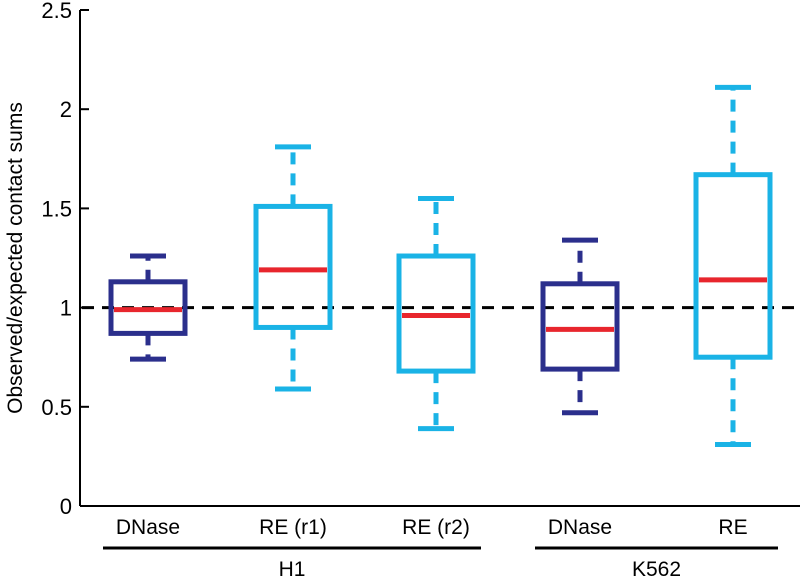  What do you see at coordinates (56, 407) in the screenshot?
I see `y-tick-label: 0.5` at bounding box center [56, 407].